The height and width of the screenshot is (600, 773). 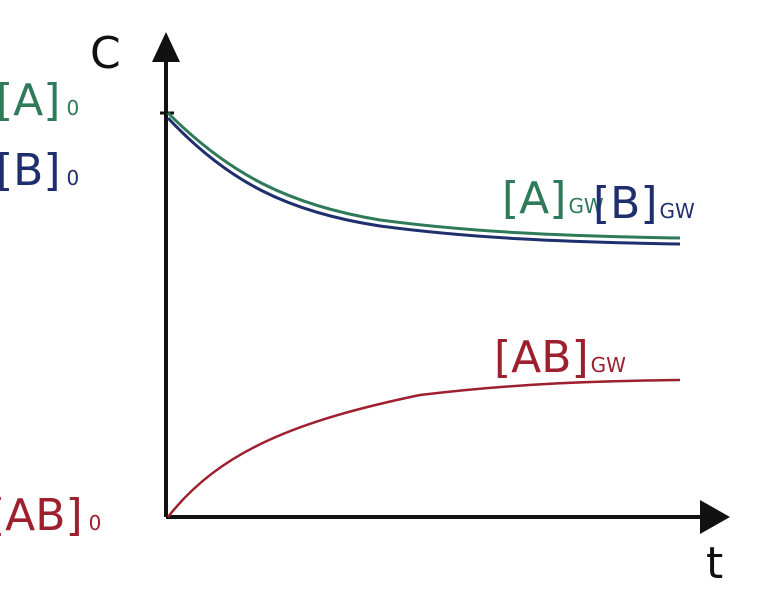 What do you see at coordinates (423, 175) in the screenshot?
I see `curve-a` at bounding box center [423, 175].